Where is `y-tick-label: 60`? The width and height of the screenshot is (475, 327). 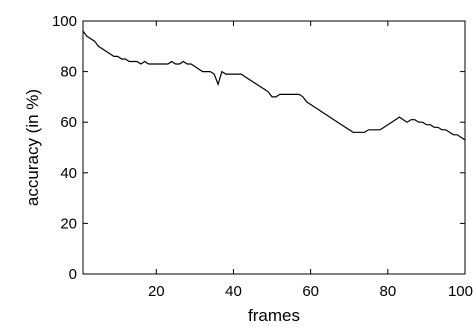 y-tick-label: 60 is located at coordinates (68, 122).